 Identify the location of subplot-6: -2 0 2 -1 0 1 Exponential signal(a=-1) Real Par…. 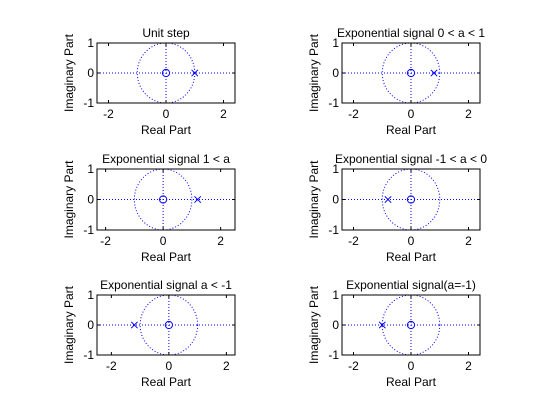
(394, 333).